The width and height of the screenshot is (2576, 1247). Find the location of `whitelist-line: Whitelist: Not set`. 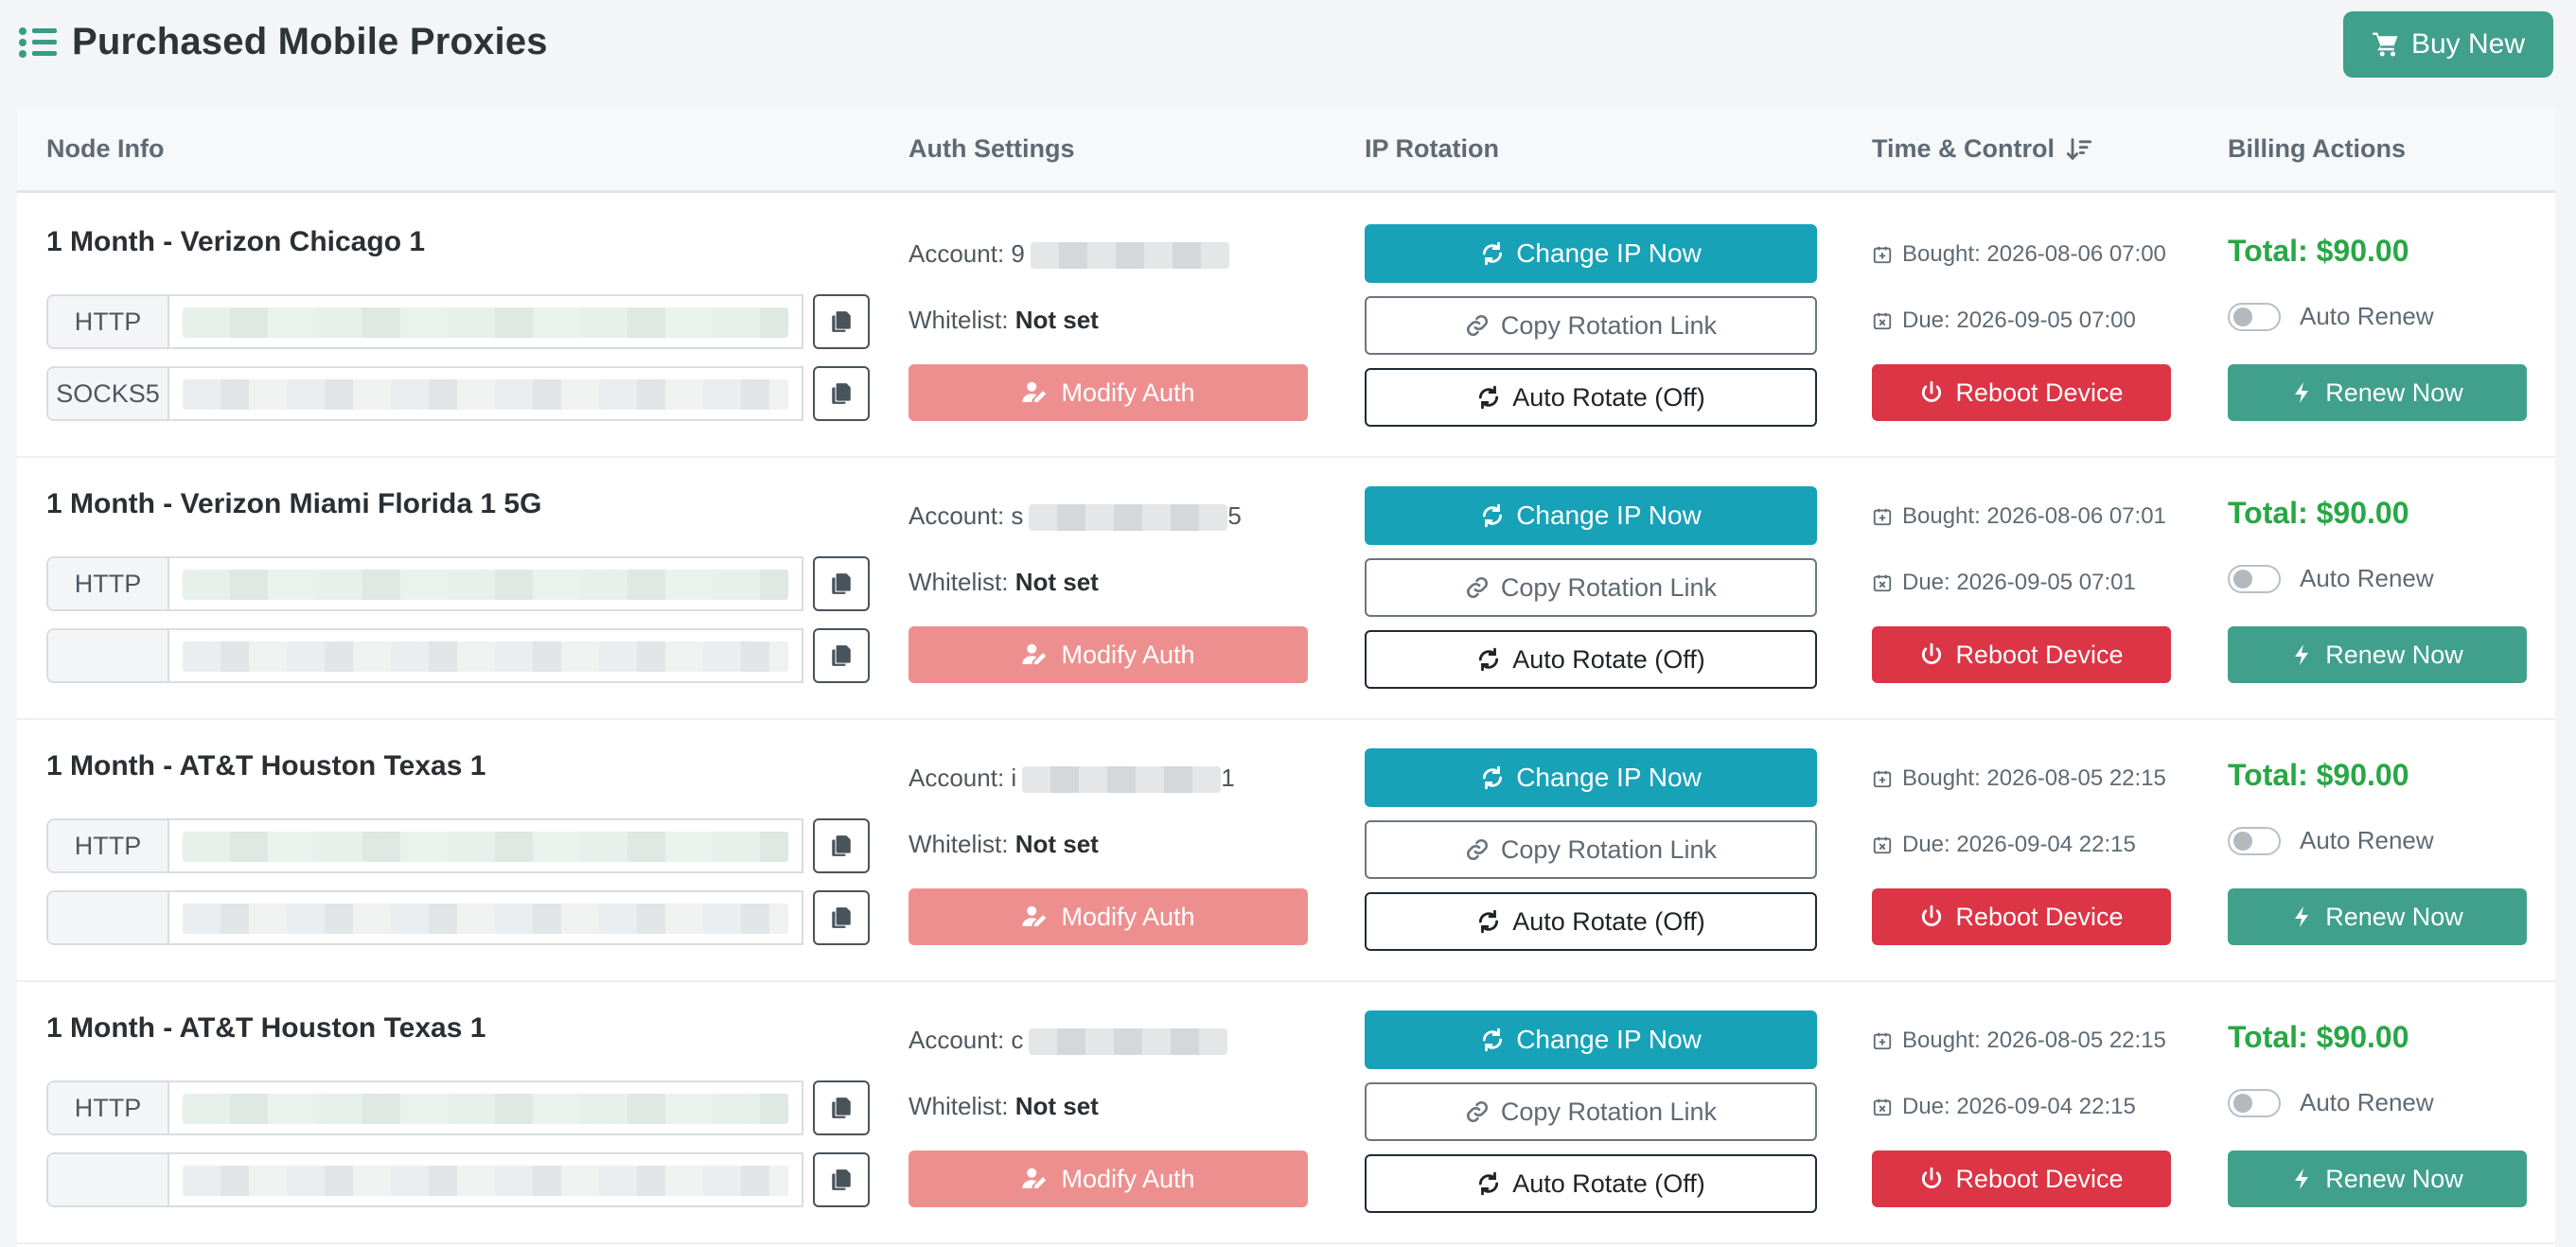

whitelist-line: Whitelist: Not set is located at coordinates (1004, 320).